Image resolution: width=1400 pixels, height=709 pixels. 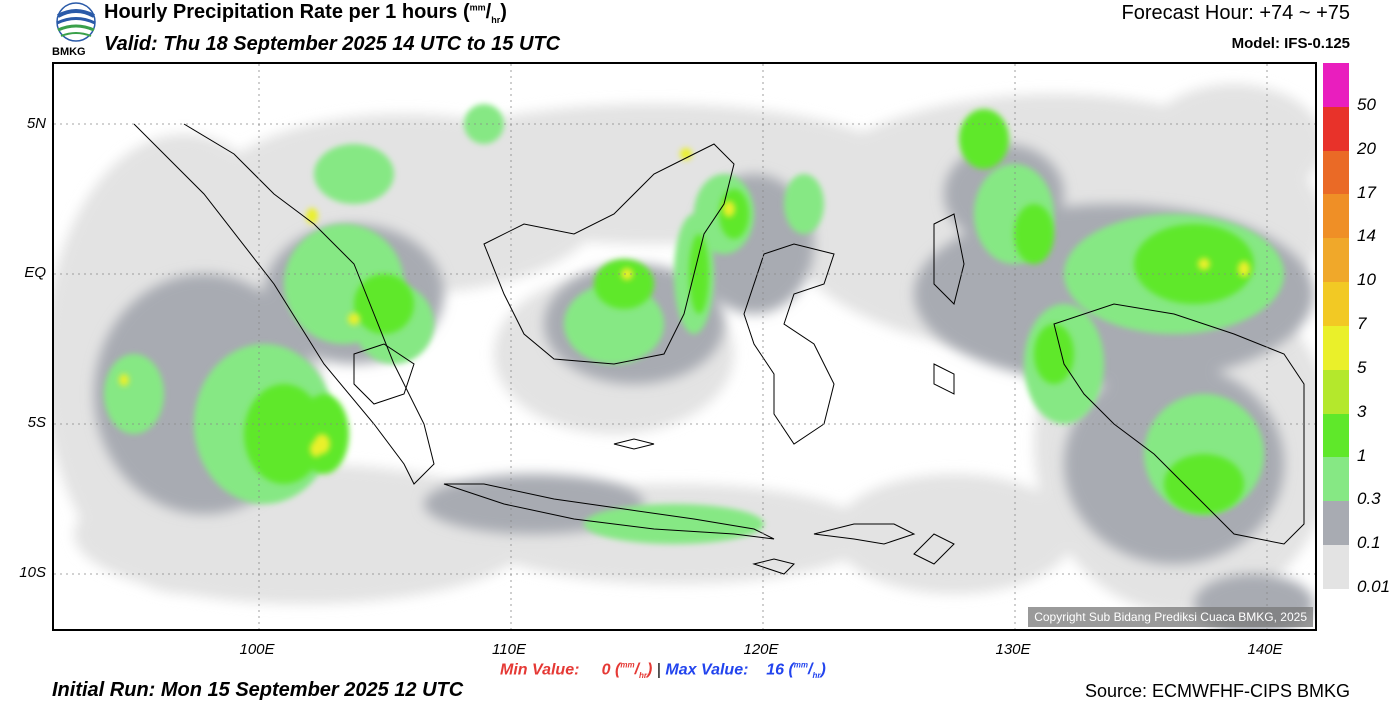 I want to click on colorbar-label: 0.3, so click(x=1369, y=499).